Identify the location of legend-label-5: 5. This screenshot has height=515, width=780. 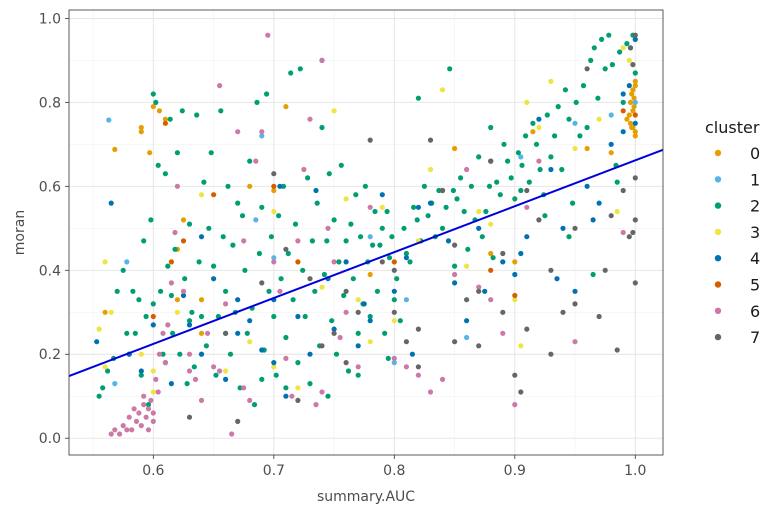
(755, 285).